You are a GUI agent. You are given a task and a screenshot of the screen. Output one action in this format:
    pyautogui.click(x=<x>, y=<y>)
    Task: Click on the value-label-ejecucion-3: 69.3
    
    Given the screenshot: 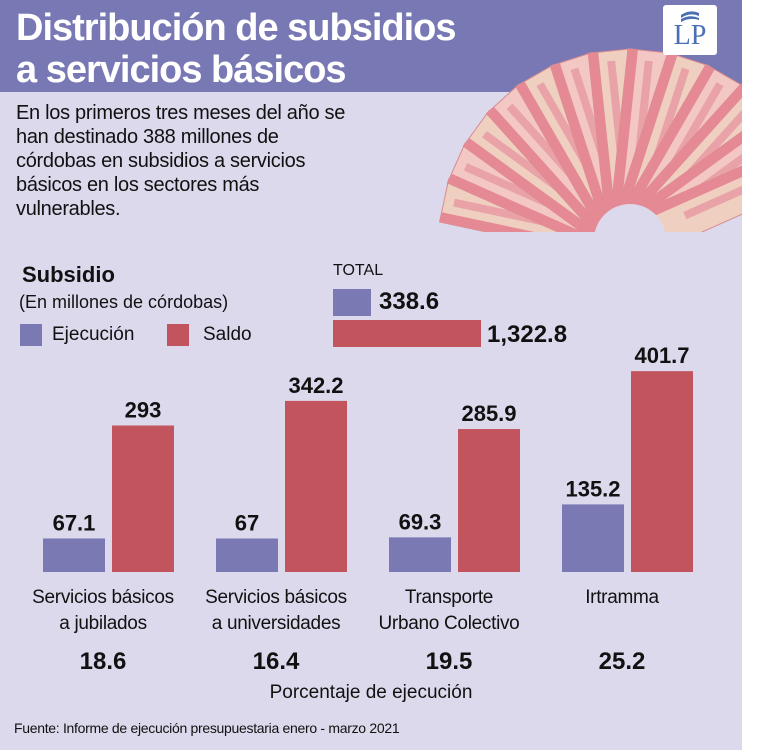 What is the action you would take?
    pyautogui.click(x=420, y=521)
    